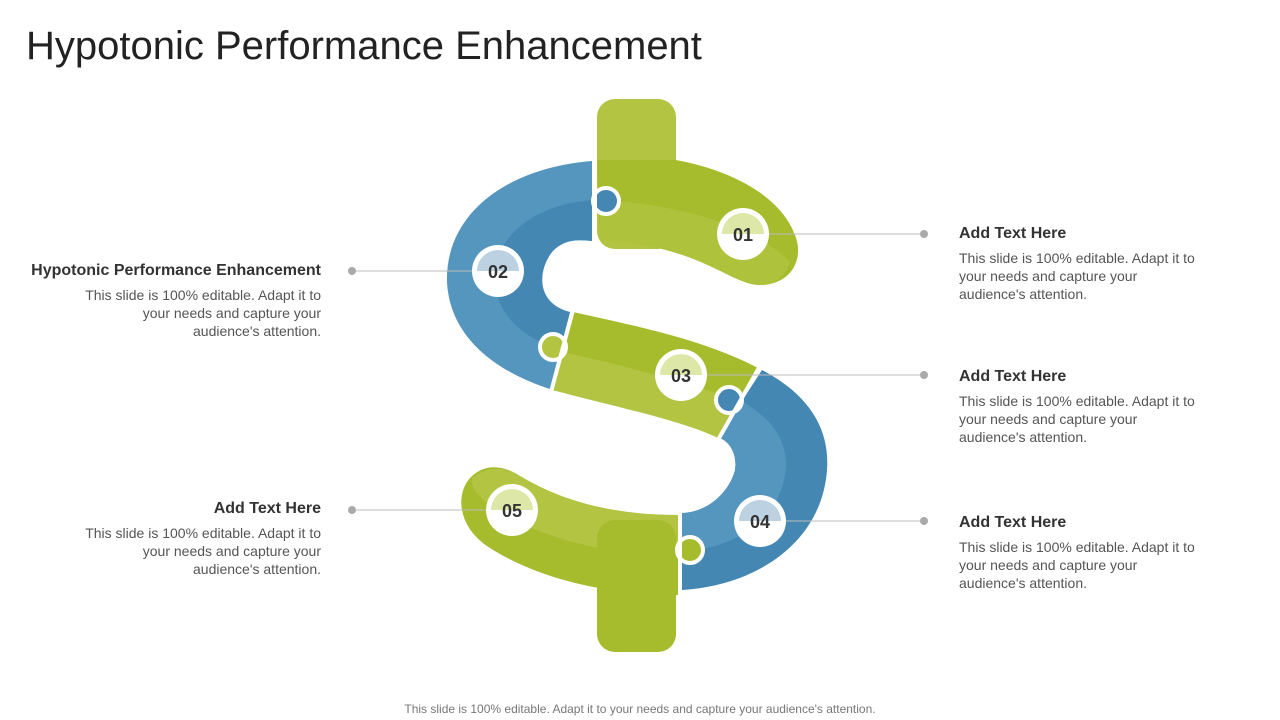 This screenshot has height=720, width=1280. I want to click on badge-number-03: 03, so click(681, 376).